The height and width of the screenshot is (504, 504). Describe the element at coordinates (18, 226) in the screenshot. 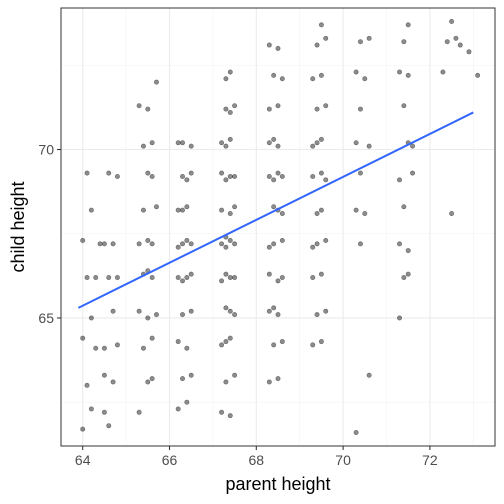

I see `y-axis-title: child height` at that location.